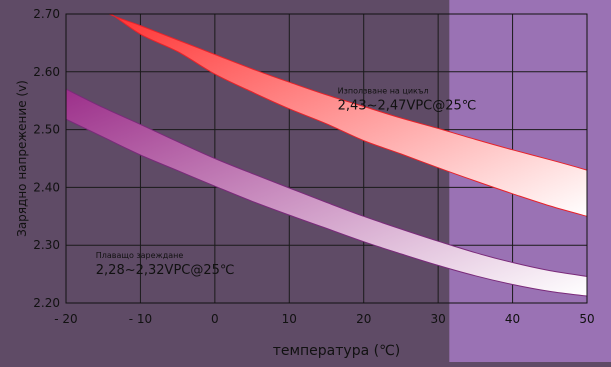 This screenshot has width=611, height=367. What do you see at coordinates (438, 319) in the screenshot?
I see `x-tick-label: 30` at bounding box center [438, 319].